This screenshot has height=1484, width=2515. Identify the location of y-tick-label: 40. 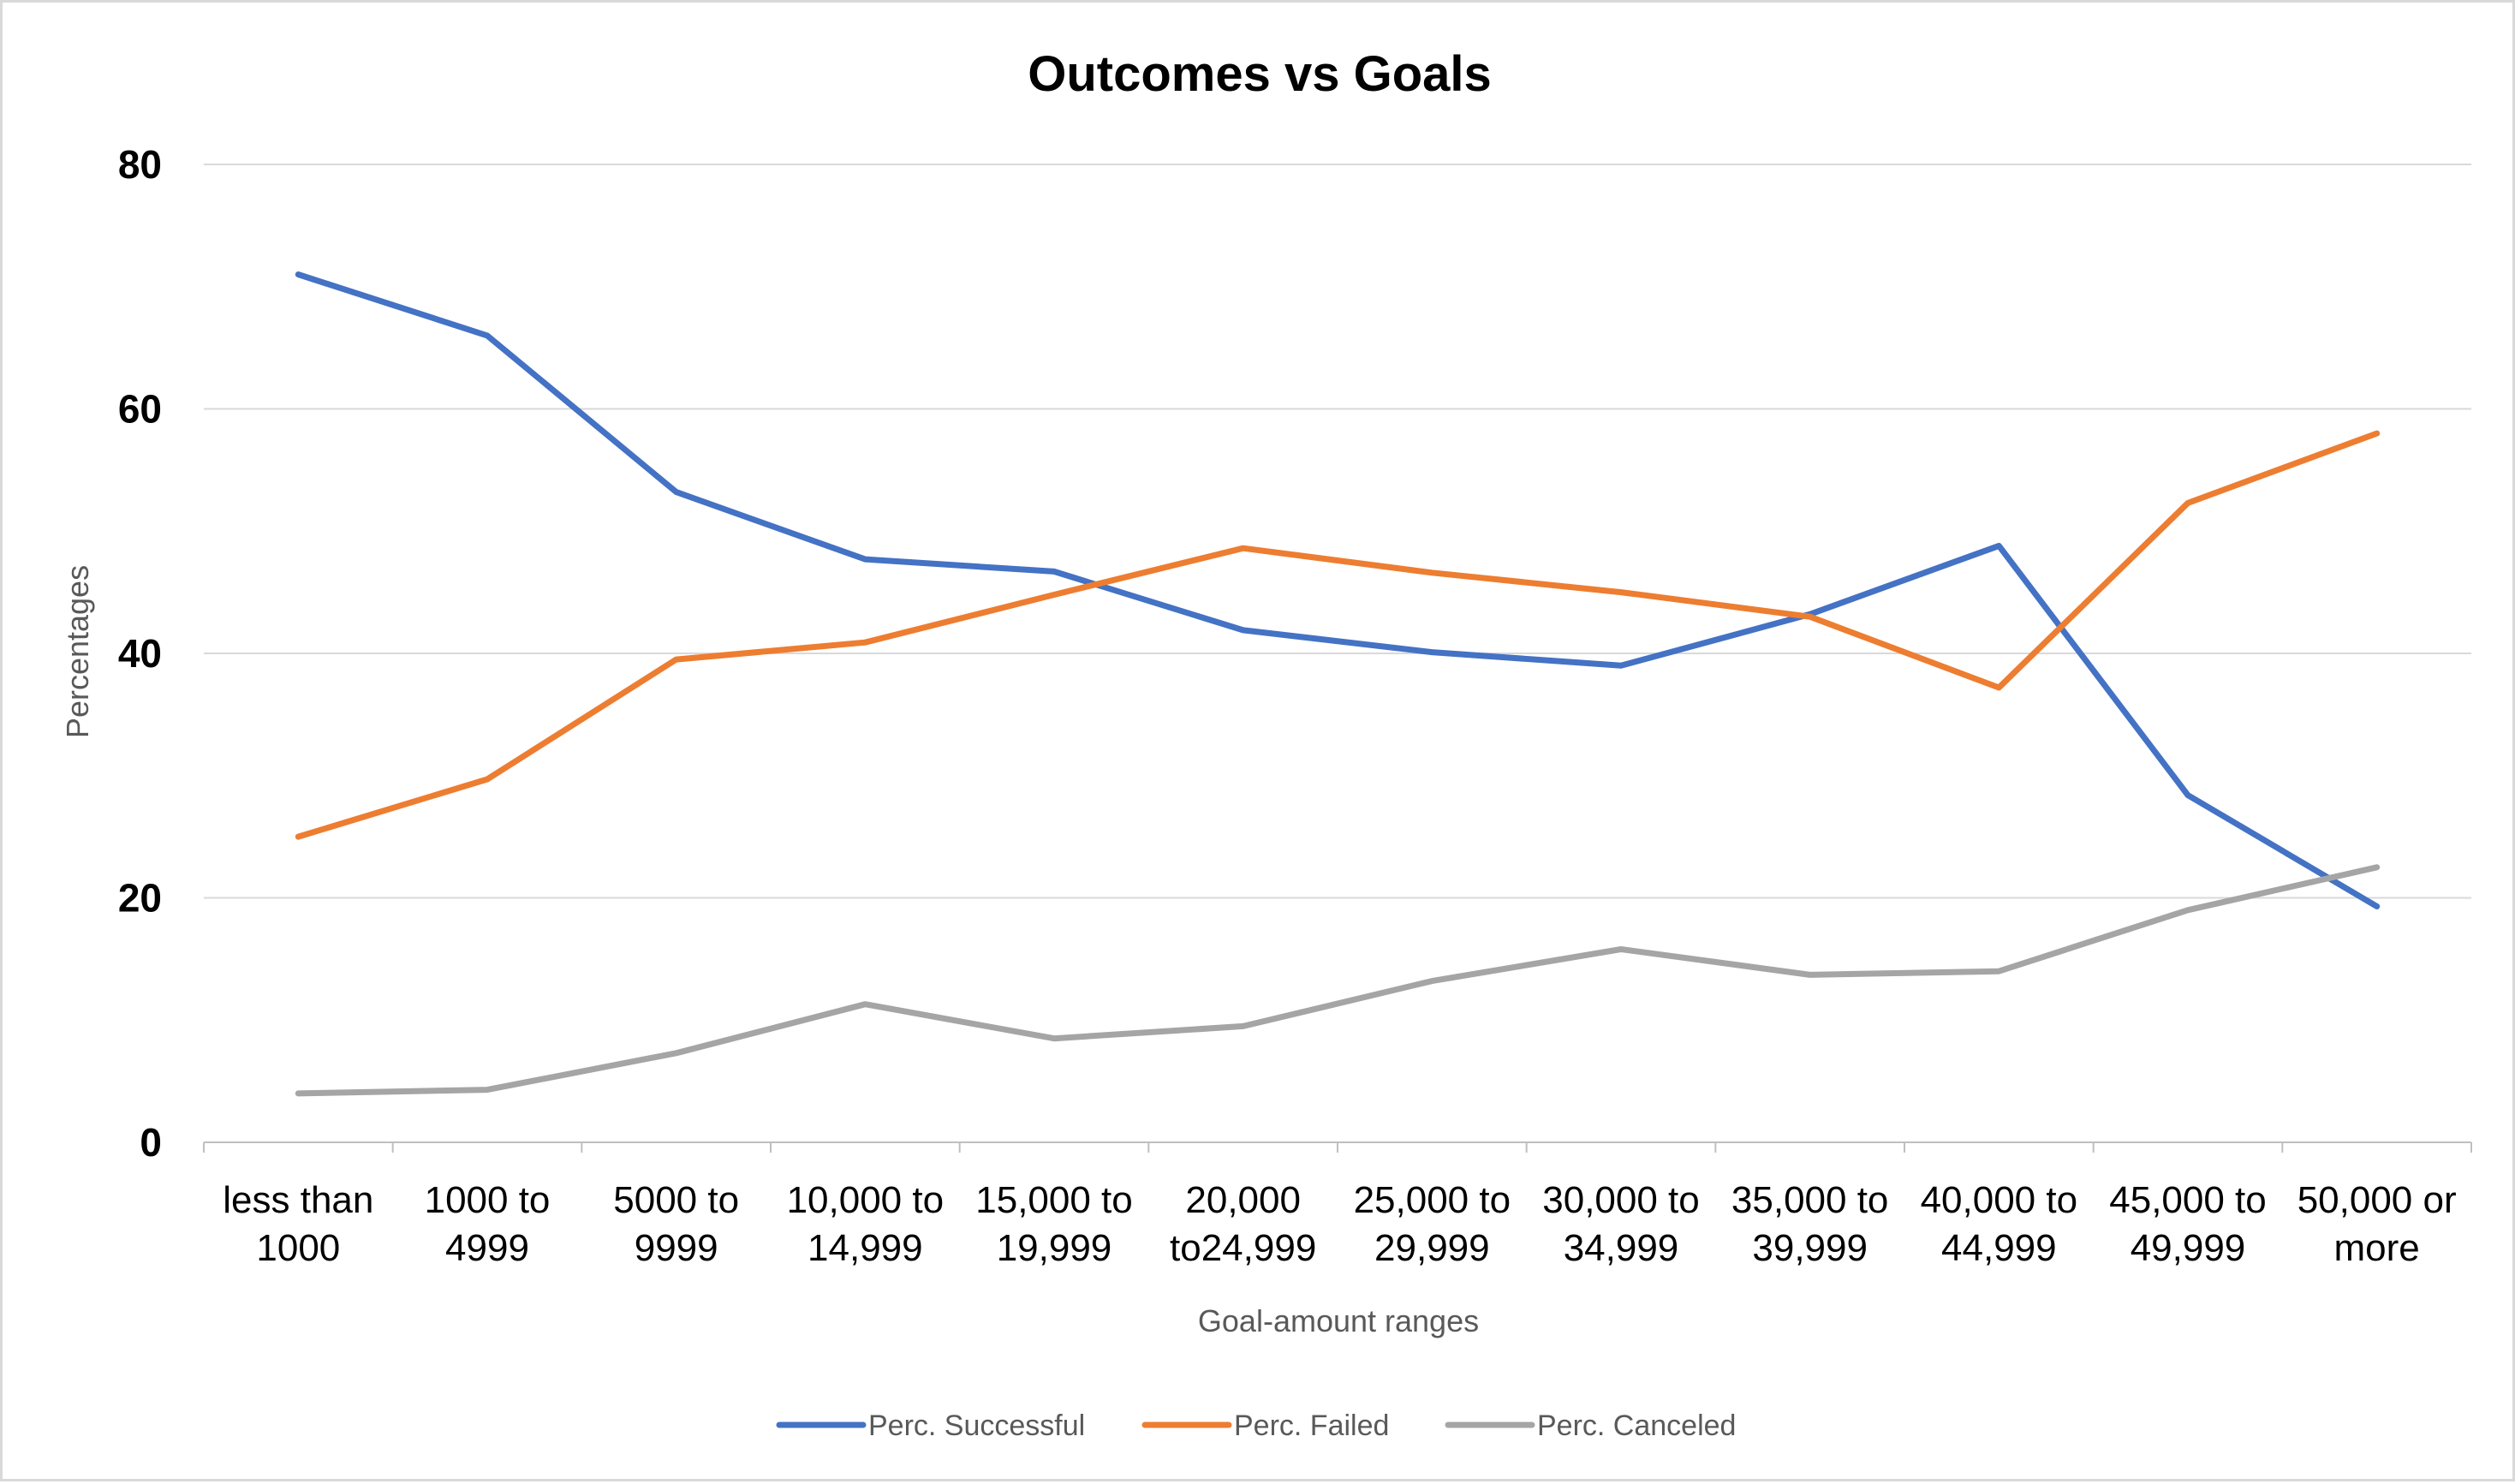
(140, 653).